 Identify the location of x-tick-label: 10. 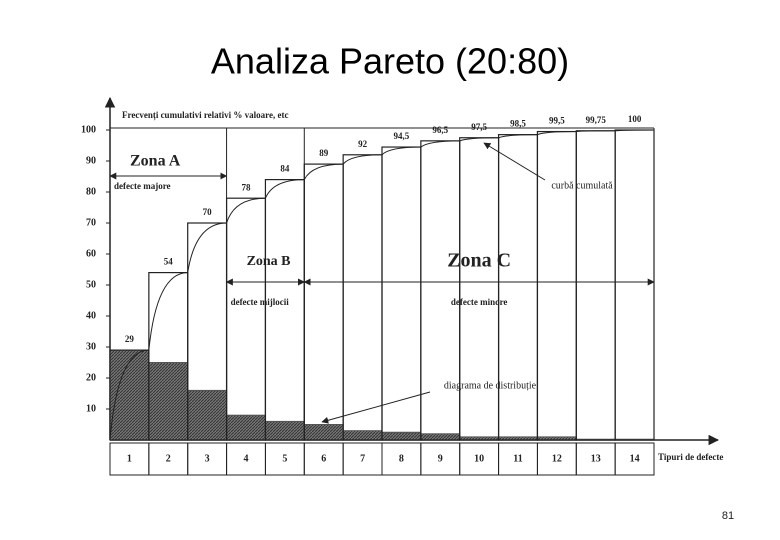
(479, 458).